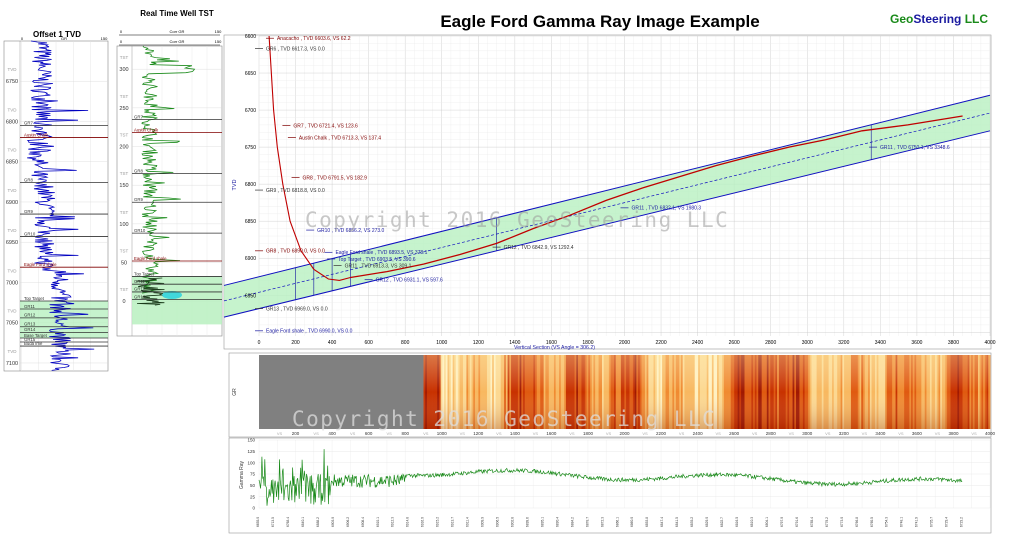 The image size is (1013, 559). What do you see at coordinates (378, 522) in the screenshot?
I see `gamma-depth-label: 6910.1` at bounding box center [378, 522].